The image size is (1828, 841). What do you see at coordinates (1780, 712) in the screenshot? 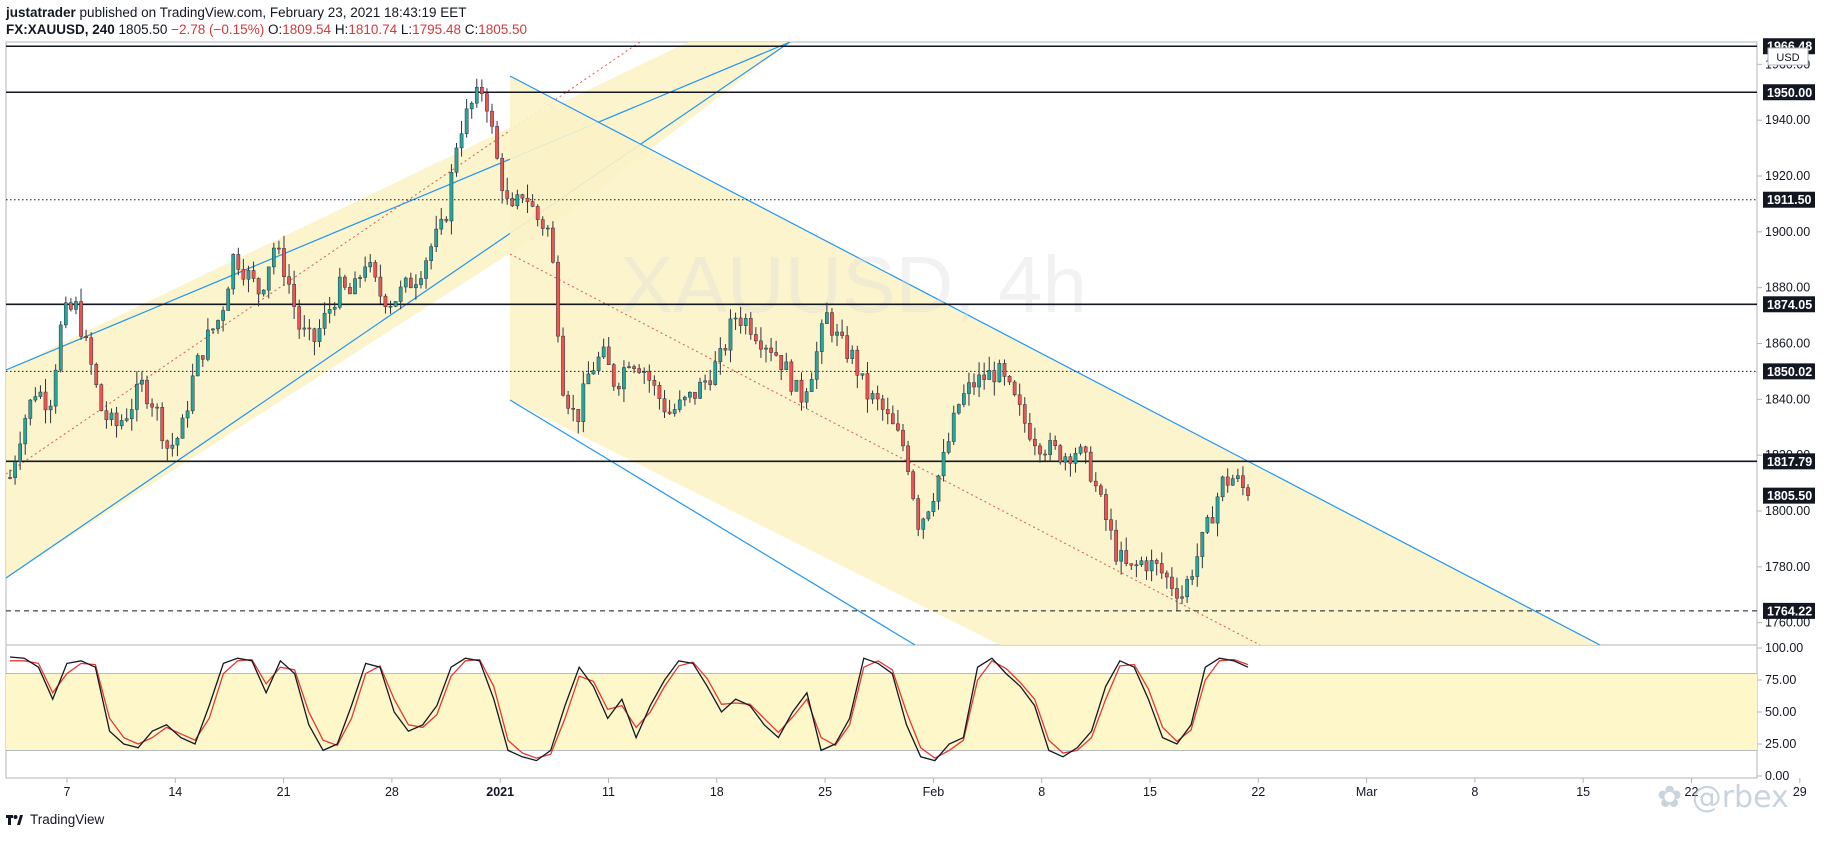
I see `stochastic-axis: 0.00 25.00 50.00 75.00 100.00` at bounding box center [1780, 712].